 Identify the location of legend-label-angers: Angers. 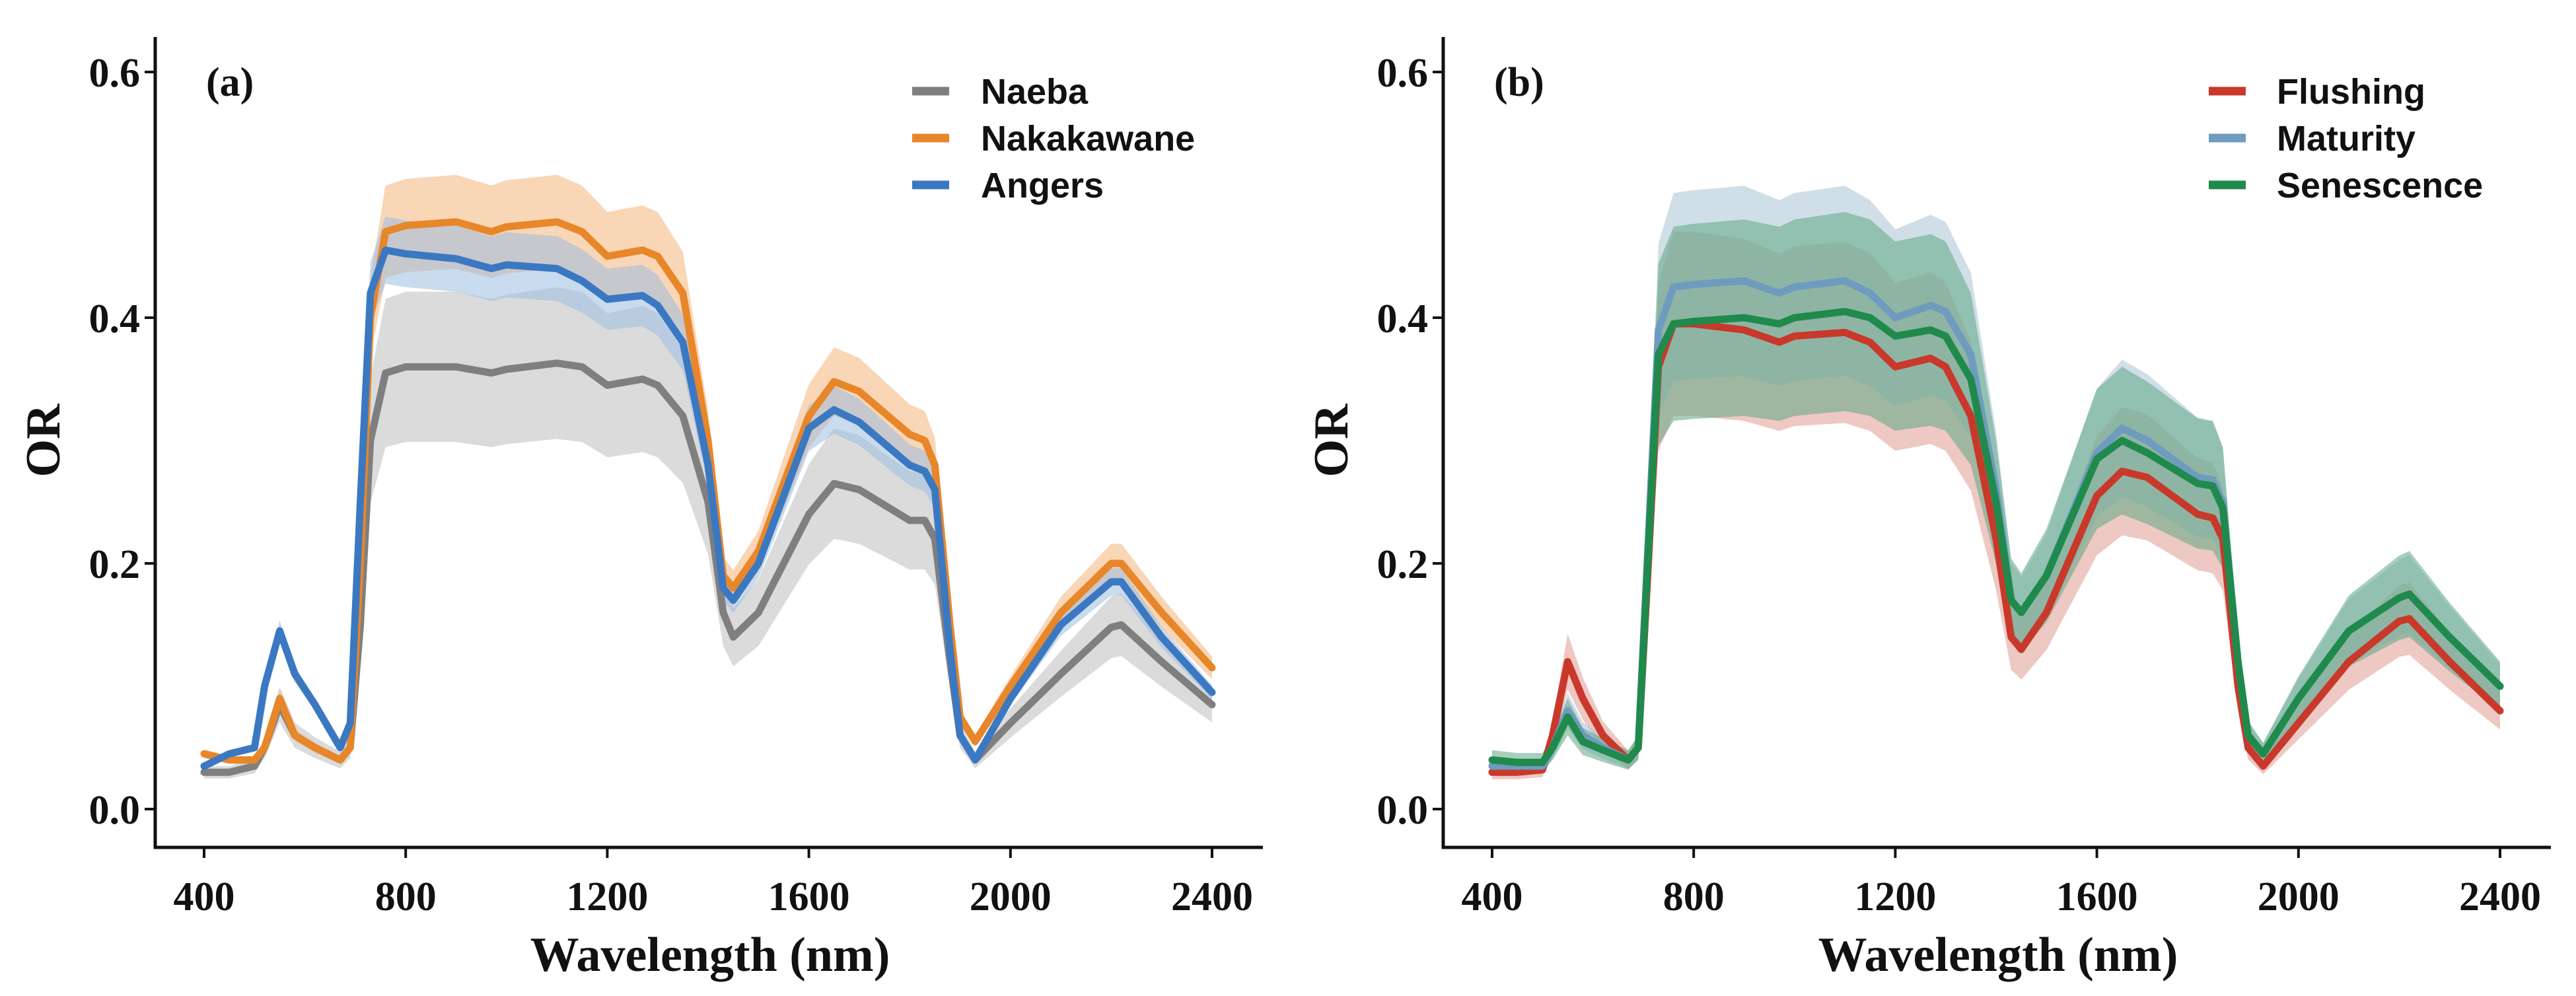
(1042, 185).